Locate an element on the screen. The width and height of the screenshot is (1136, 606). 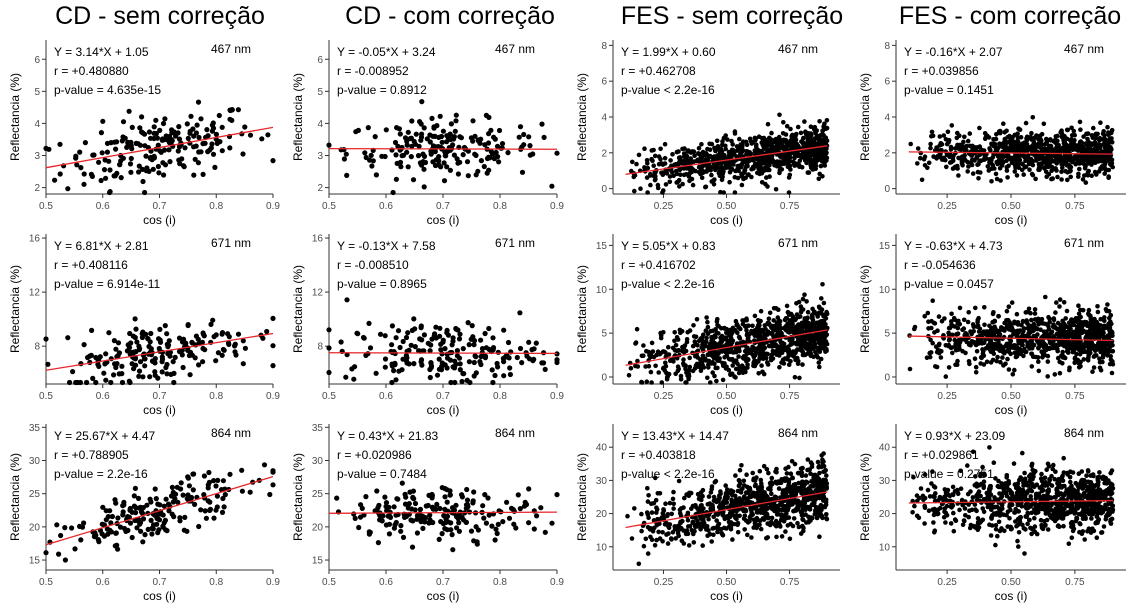
x-tick-label: 0.50 is located at coordinates (1011, 396).